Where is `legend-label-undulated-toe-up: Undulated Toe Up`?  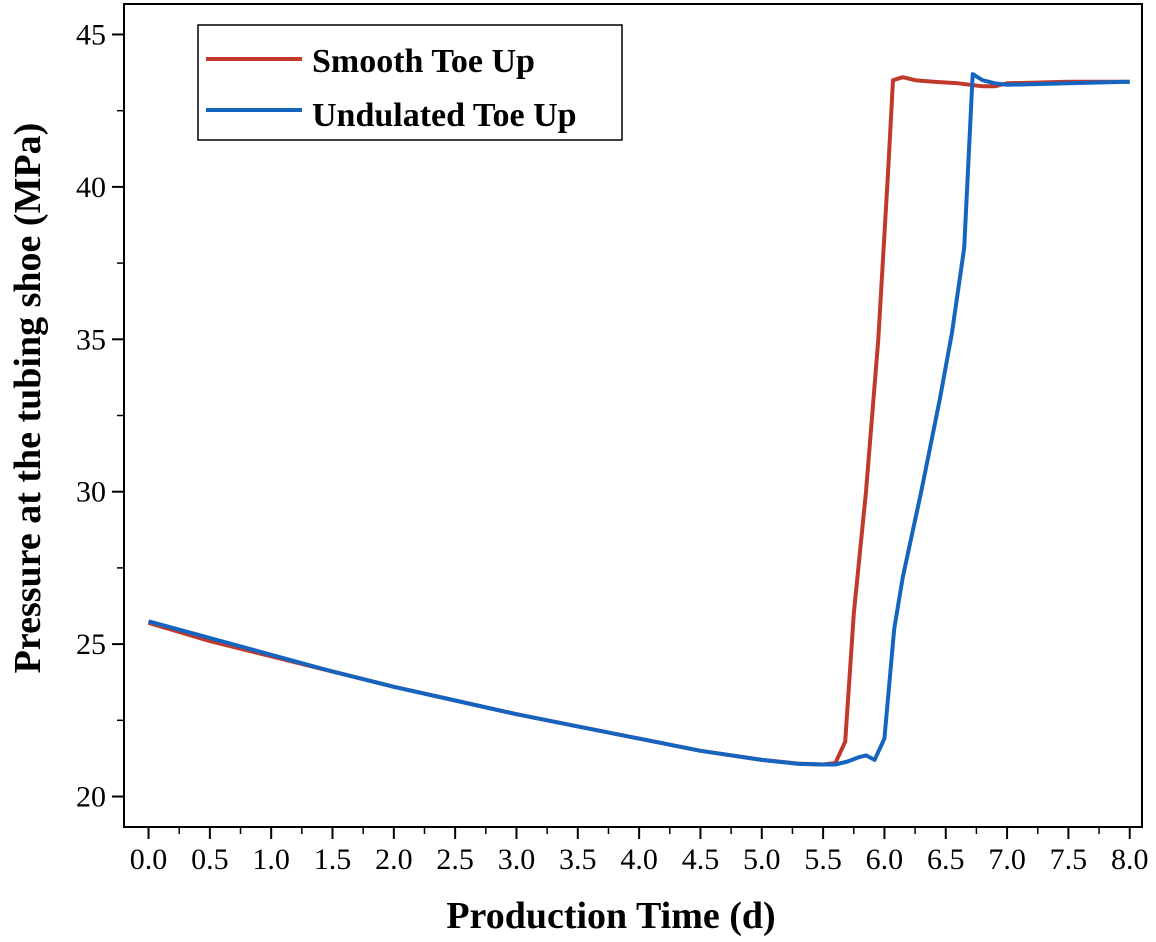 legend-label-undulated-toe-up: Undulated Toe Up is located at coordinates (444, 115).